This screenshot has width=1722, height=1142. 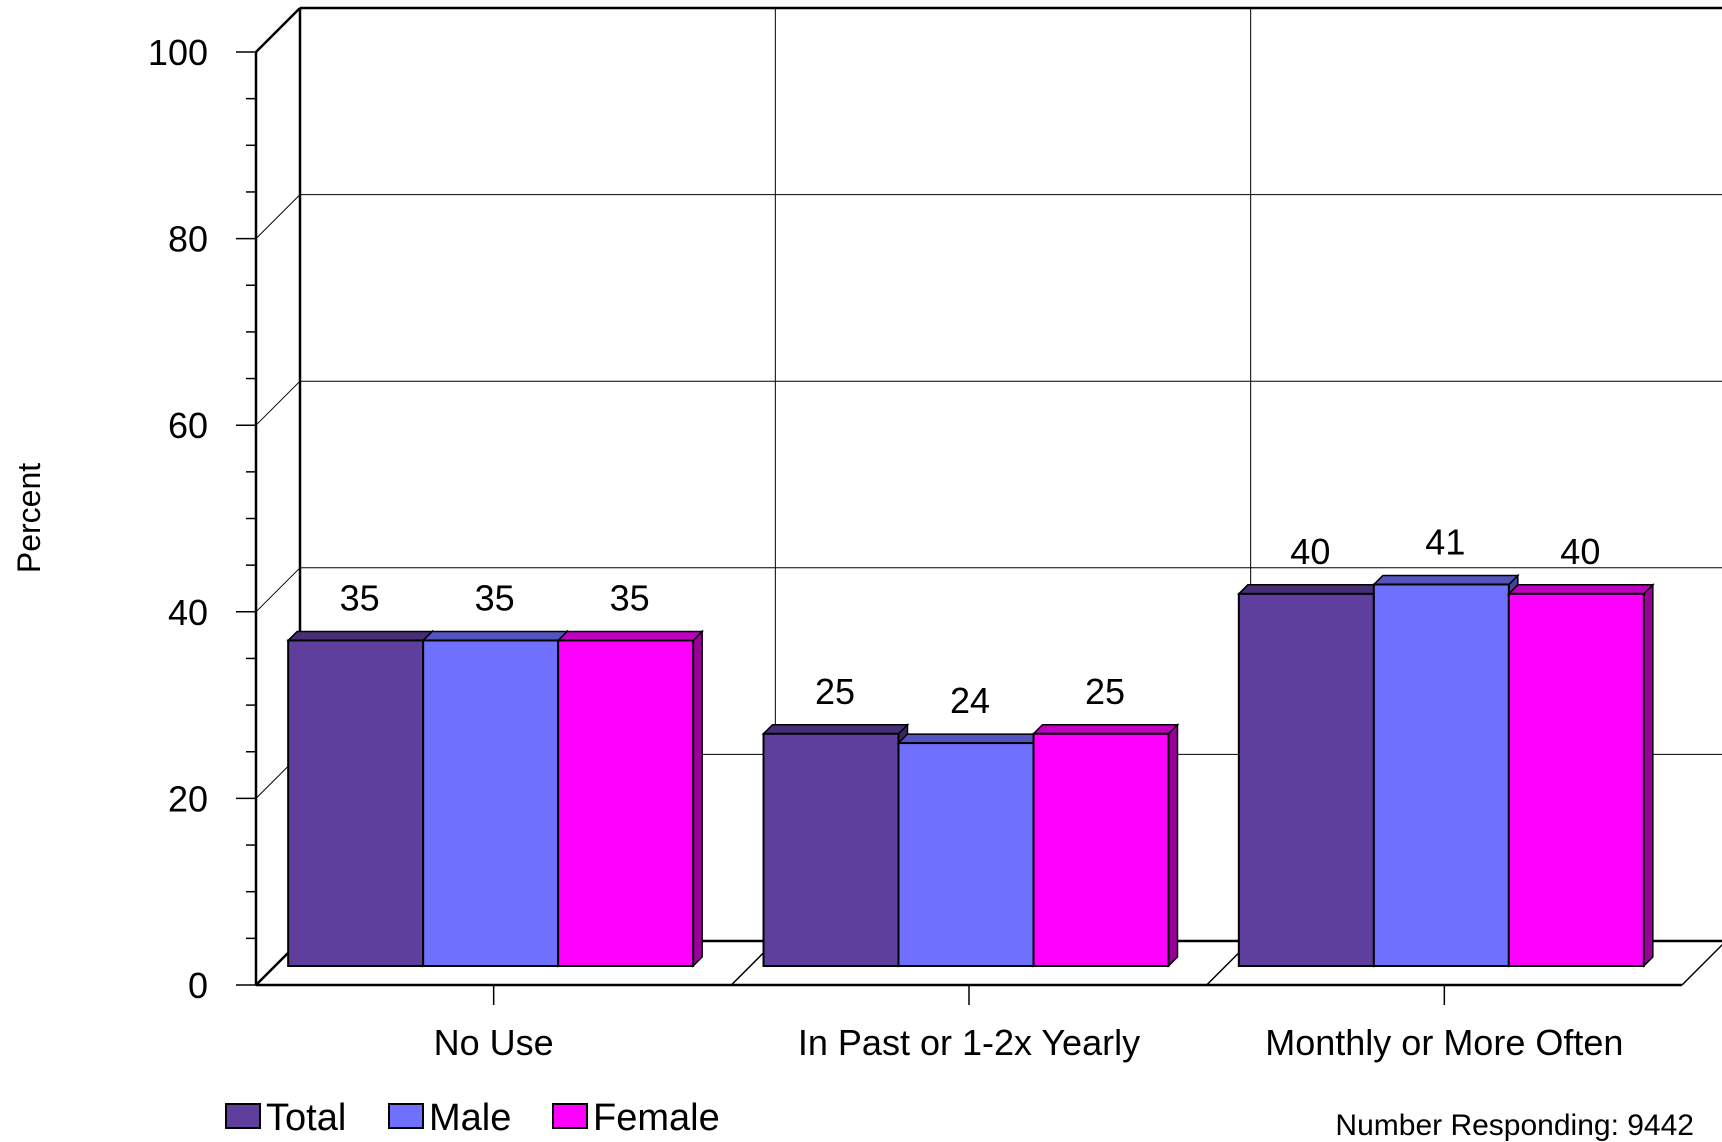 I want to click on legend: Total Male Female, so click(x=472, y=1118).